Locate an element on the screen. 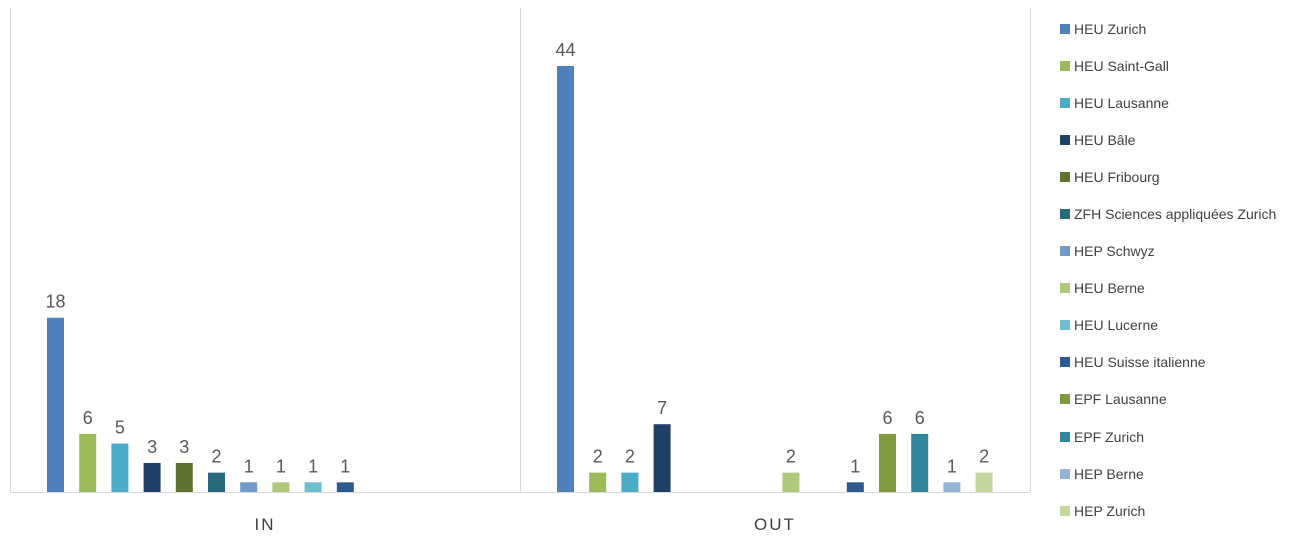 The width and height of the screenshot is (1313, 536). legend-label: HEU Berne is located at coordinates (1109, 288).